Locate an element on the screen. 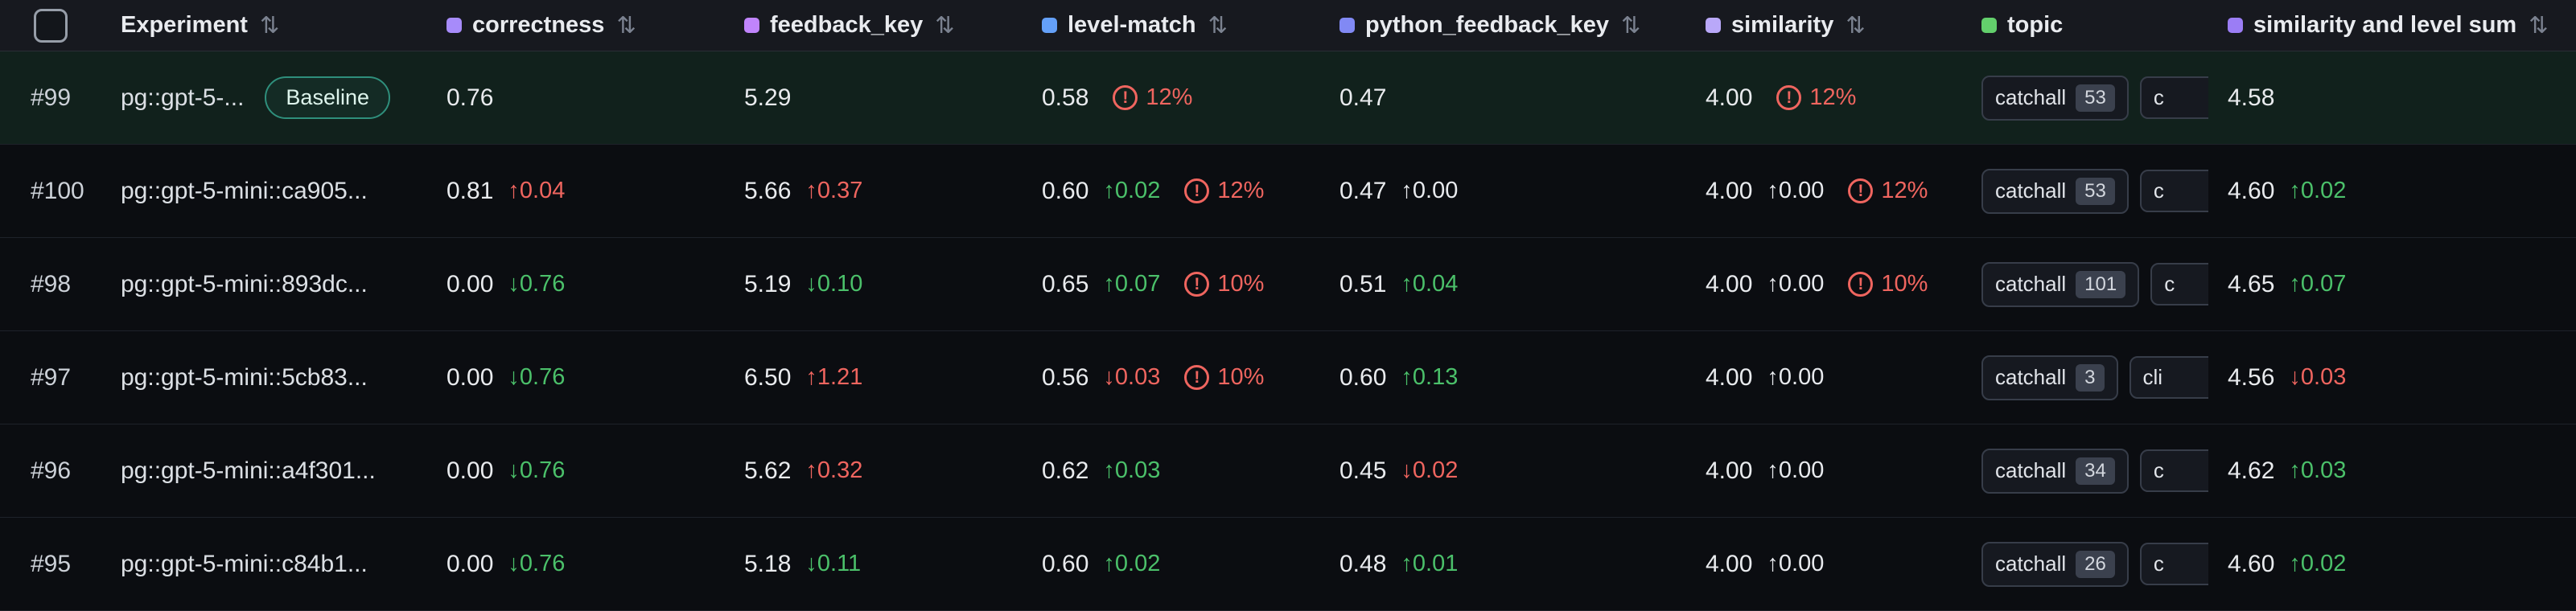 This screenshot has height=611, width=2576. column-header-similarity: similarity ⇅ is located at coordinates (1836, 26).